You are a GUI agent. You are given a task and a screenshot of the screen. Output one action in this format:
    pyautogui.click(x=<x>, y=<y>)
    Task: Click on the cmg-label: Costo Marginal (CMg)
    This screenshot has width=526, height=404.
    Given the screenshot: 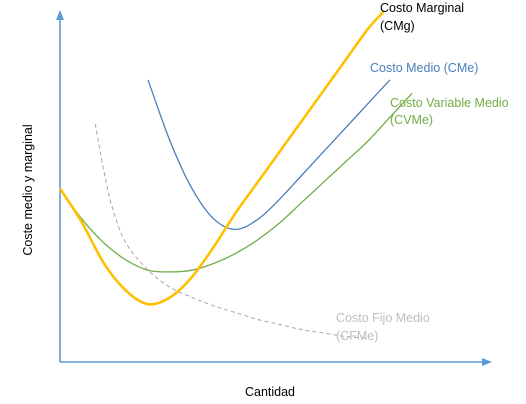 What is the action you would take?
    pyautogui.click(x=424, y=17)
    